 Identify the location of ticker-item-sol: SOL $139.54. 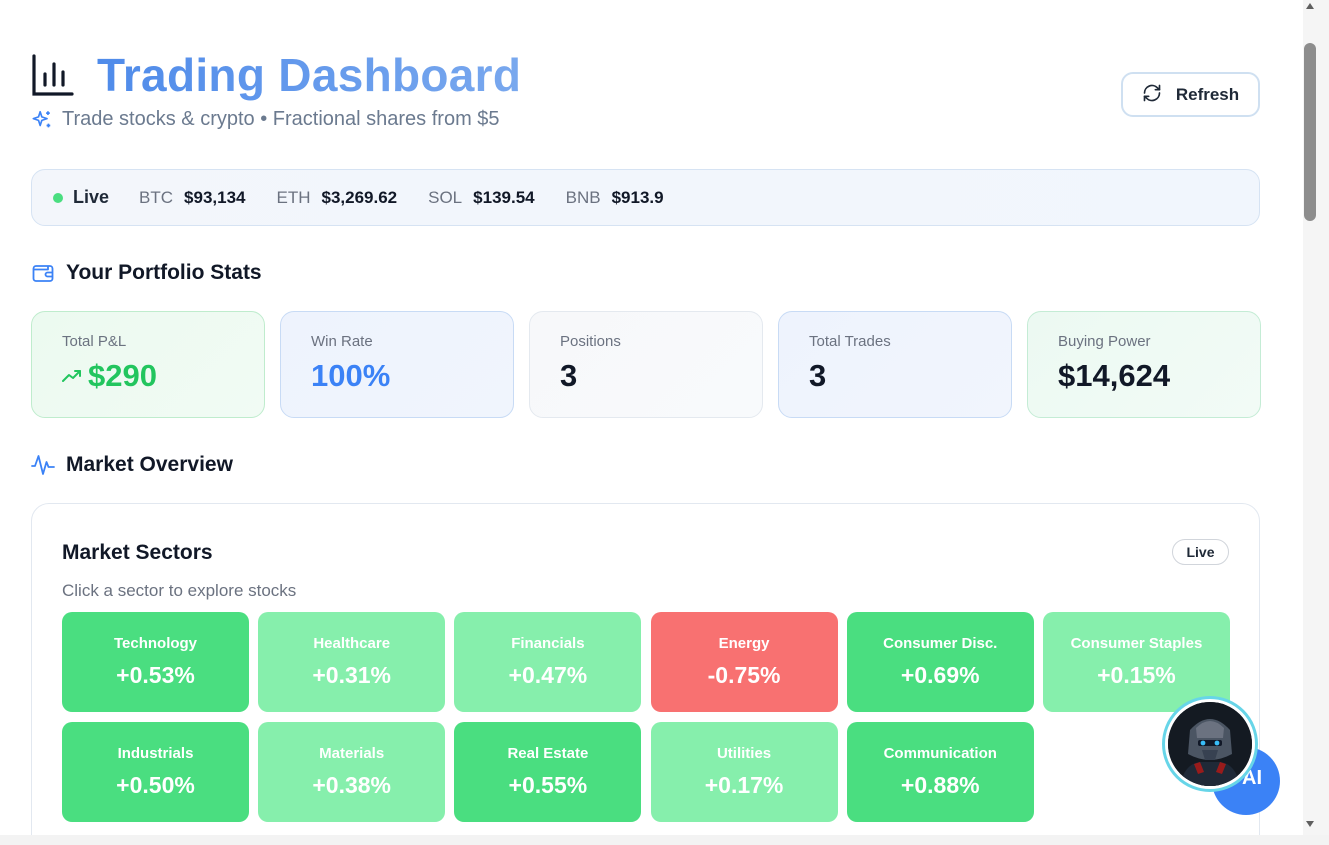
(481, 198).